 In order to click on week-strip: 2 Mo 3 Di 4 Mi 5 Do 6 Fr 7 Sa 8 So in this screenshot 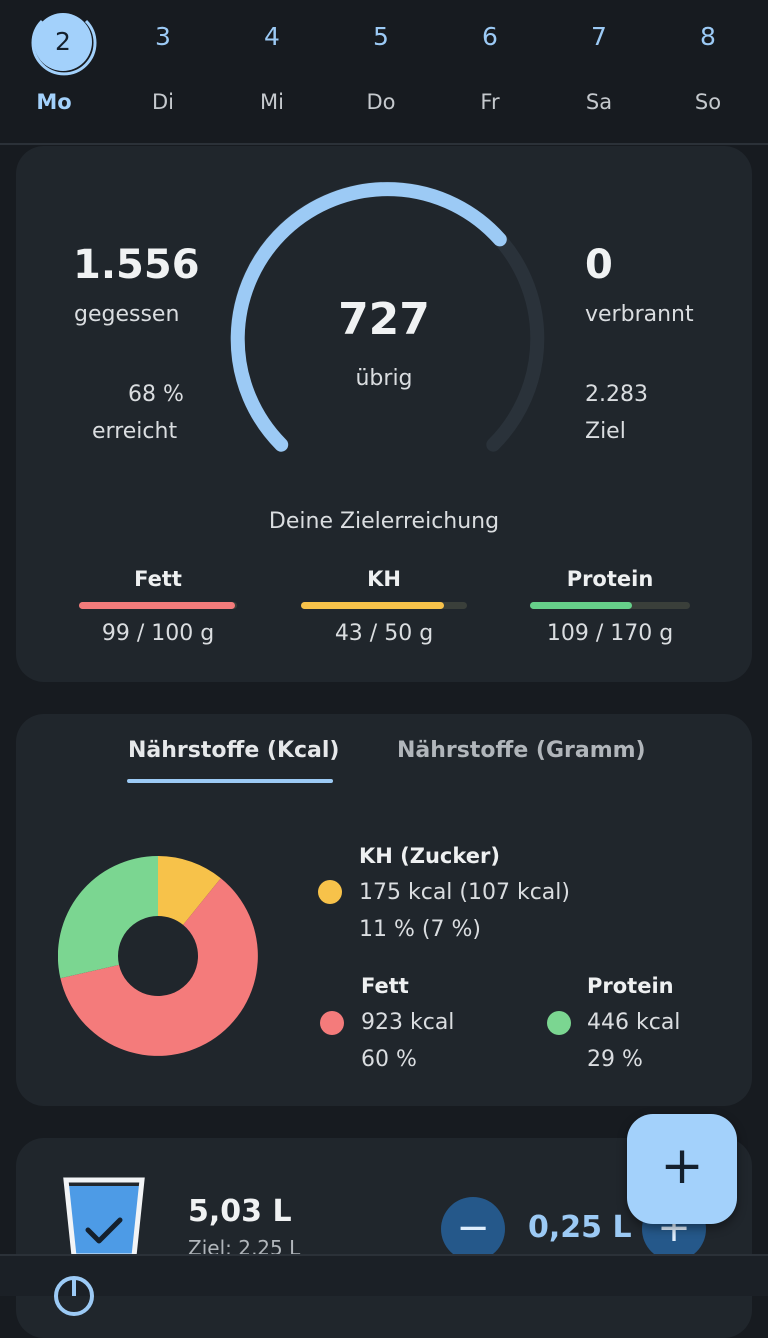, I will do `click(384, 72)`.